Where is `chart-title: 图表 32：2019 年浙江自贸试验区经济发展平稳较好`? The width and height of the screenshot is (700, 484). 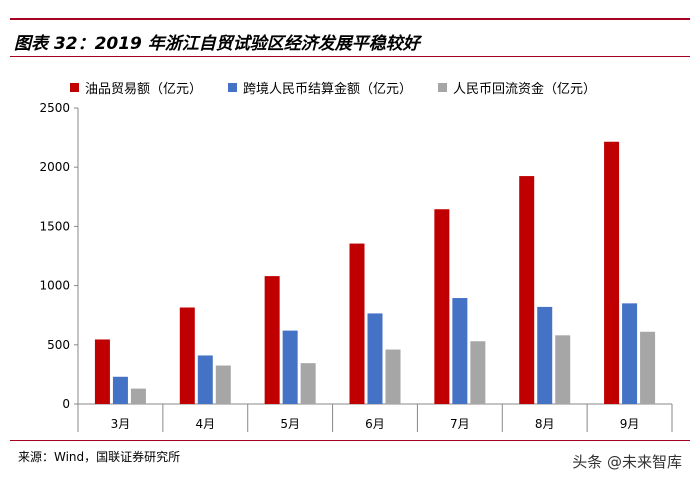 chart-title: 图表 32：2019 年浙江自贸试验区经济发展平稳较好 is located at coordinates (217, 44).